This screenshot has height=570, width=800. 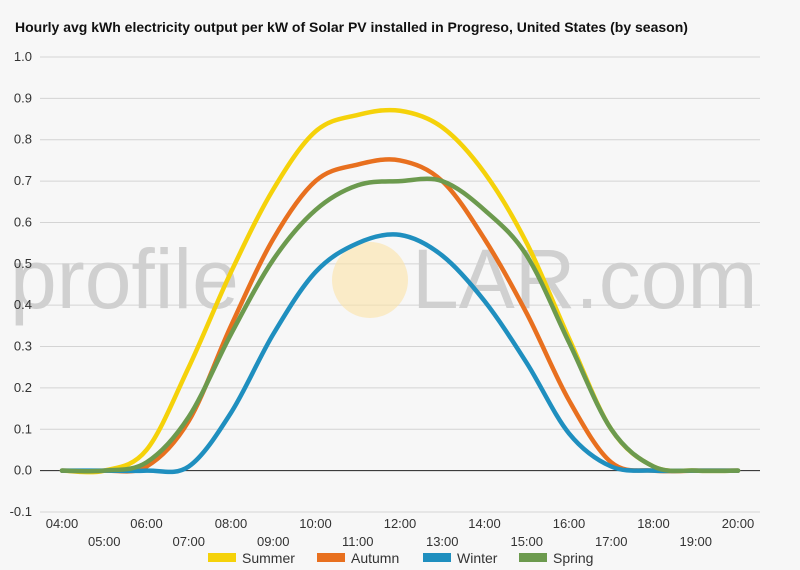 What do you see at coordinates (23, 56) in the screenshot?
I see `y-tick-label: 1.0` at bounding box center [23, 56].